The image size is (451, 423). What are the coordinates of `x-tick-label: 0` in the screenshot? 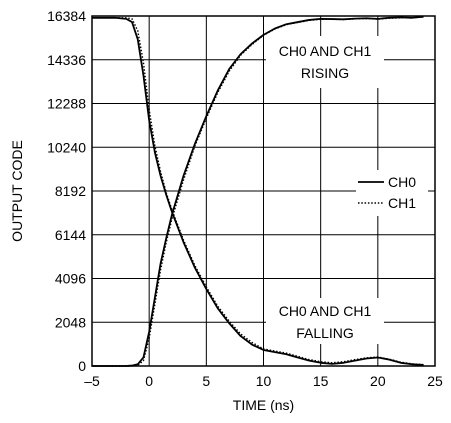 It's located at (149, 381).